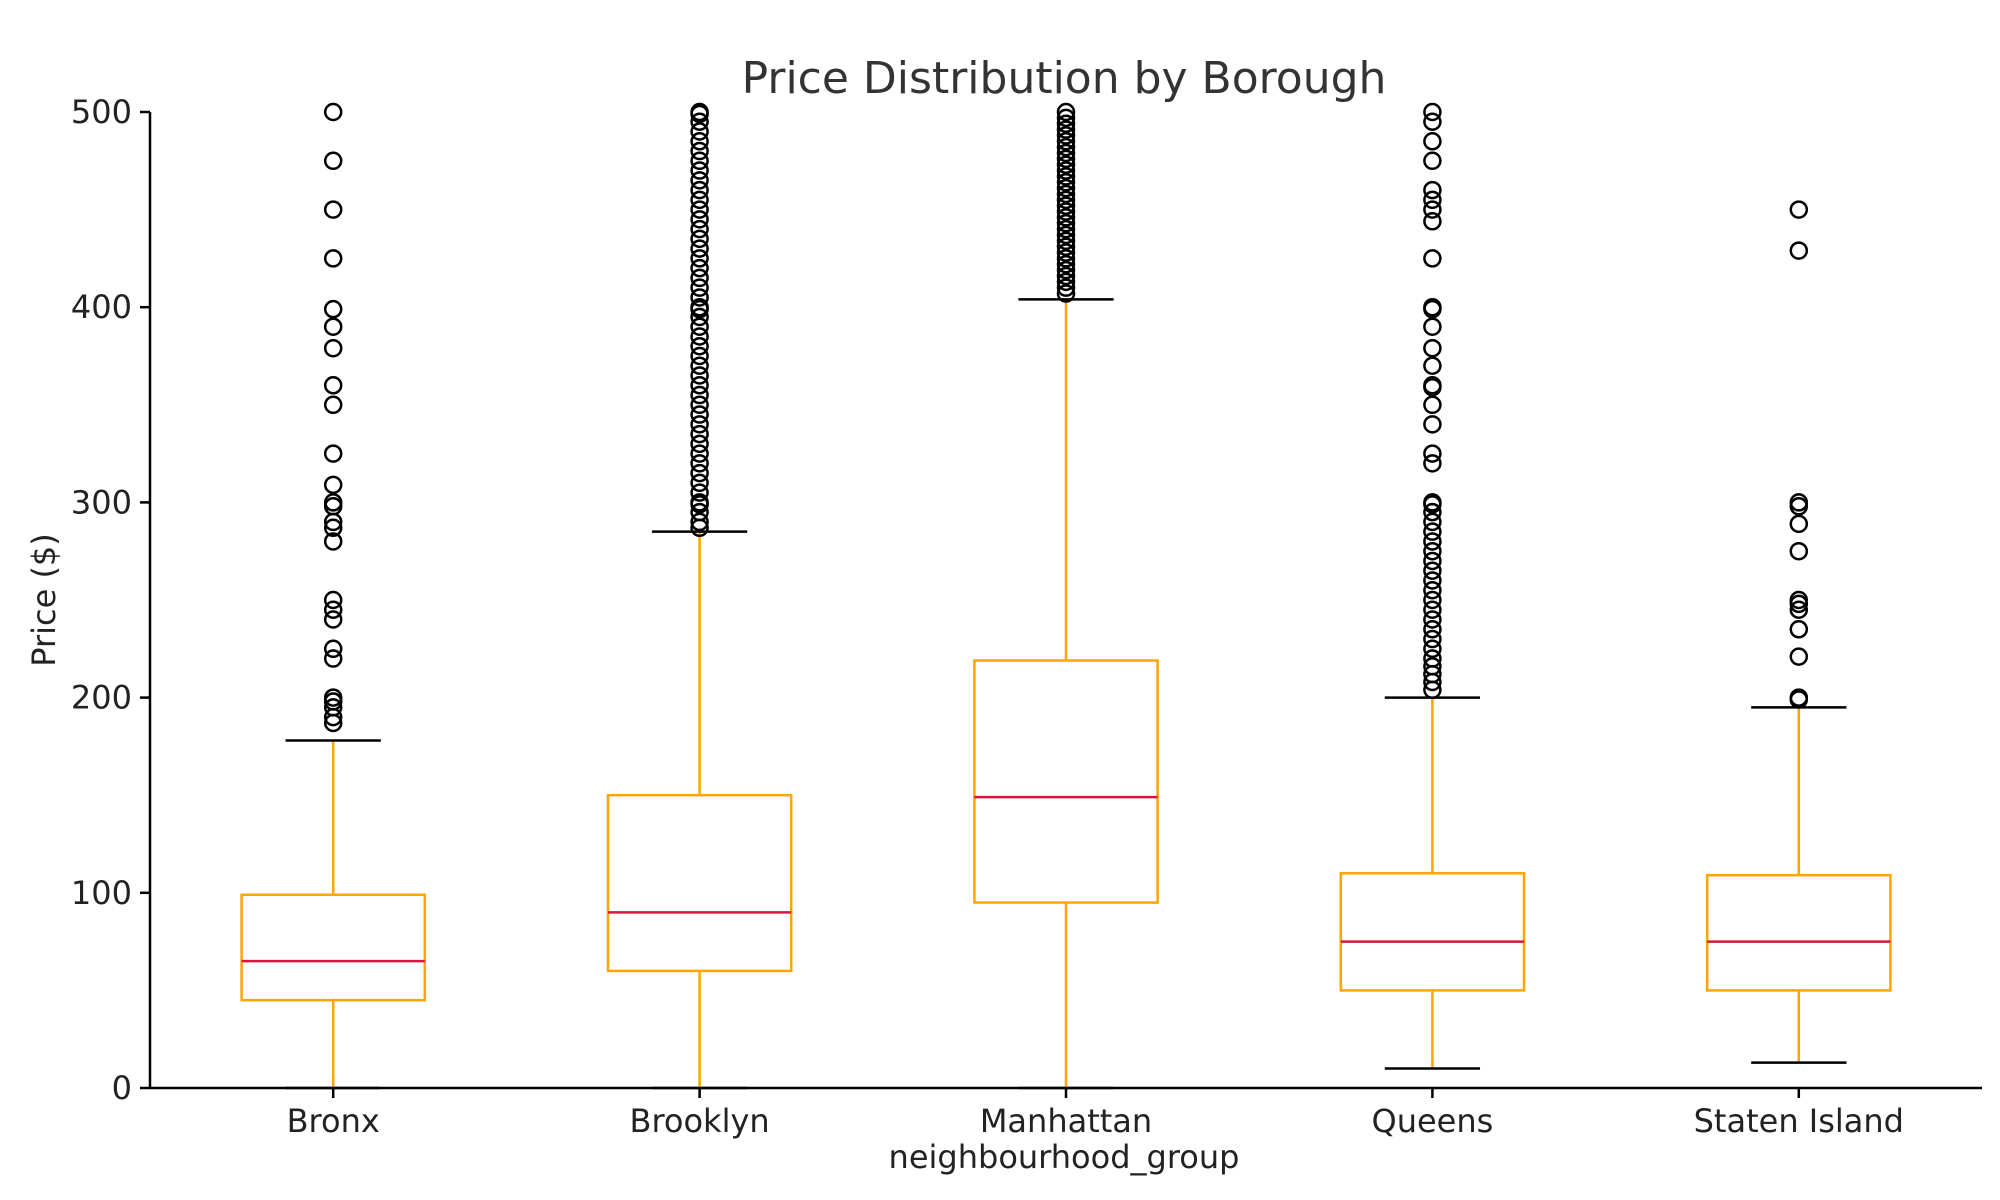 The height and width of the screenshot is (1200, 2000). I want to click on y-axis-label: Price ($), so click(44, 600).